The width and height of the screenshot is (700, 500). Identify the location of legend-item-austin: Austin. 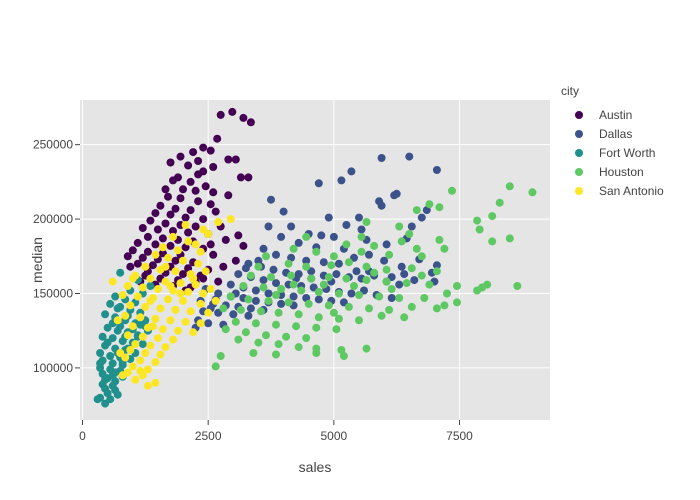
(603, 115).